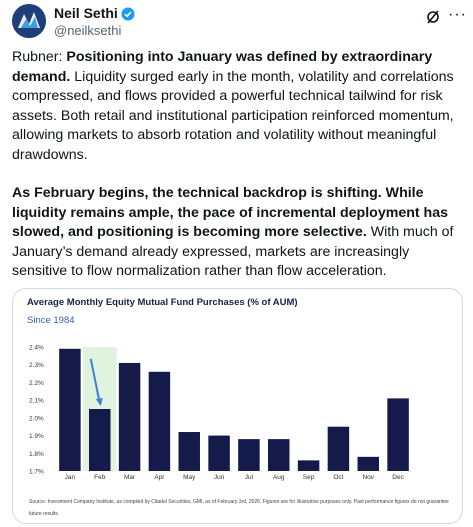 The height and width of the screenshot is (527, 473). Describe the element at coordinates (36, 348) in the screenshot. I see `y-tick-label: 2.4%` at that location.